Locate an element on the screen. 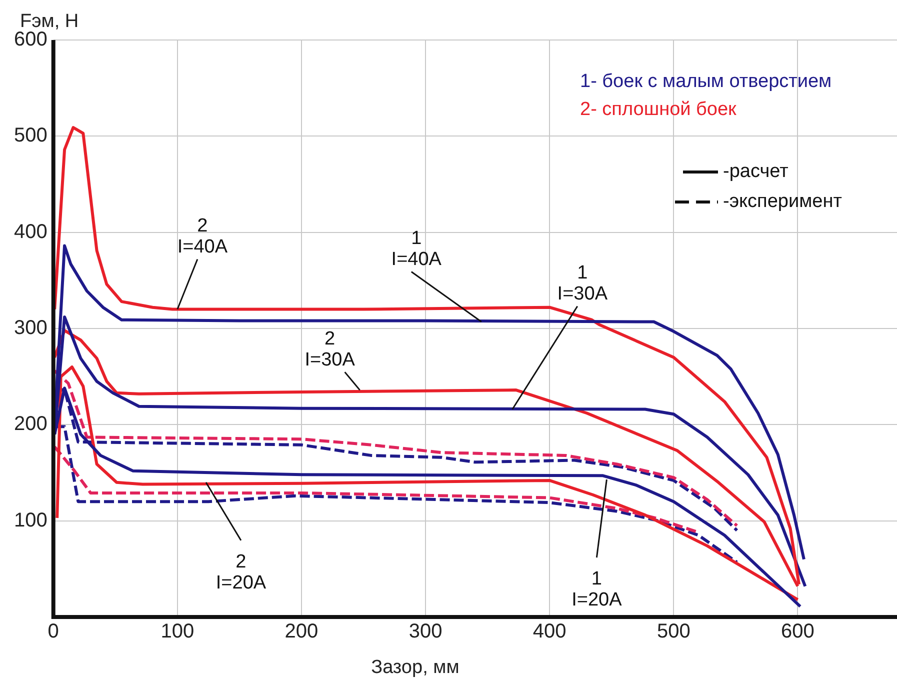  annotation: 1 I=40A is located at coordinates (416, 249).